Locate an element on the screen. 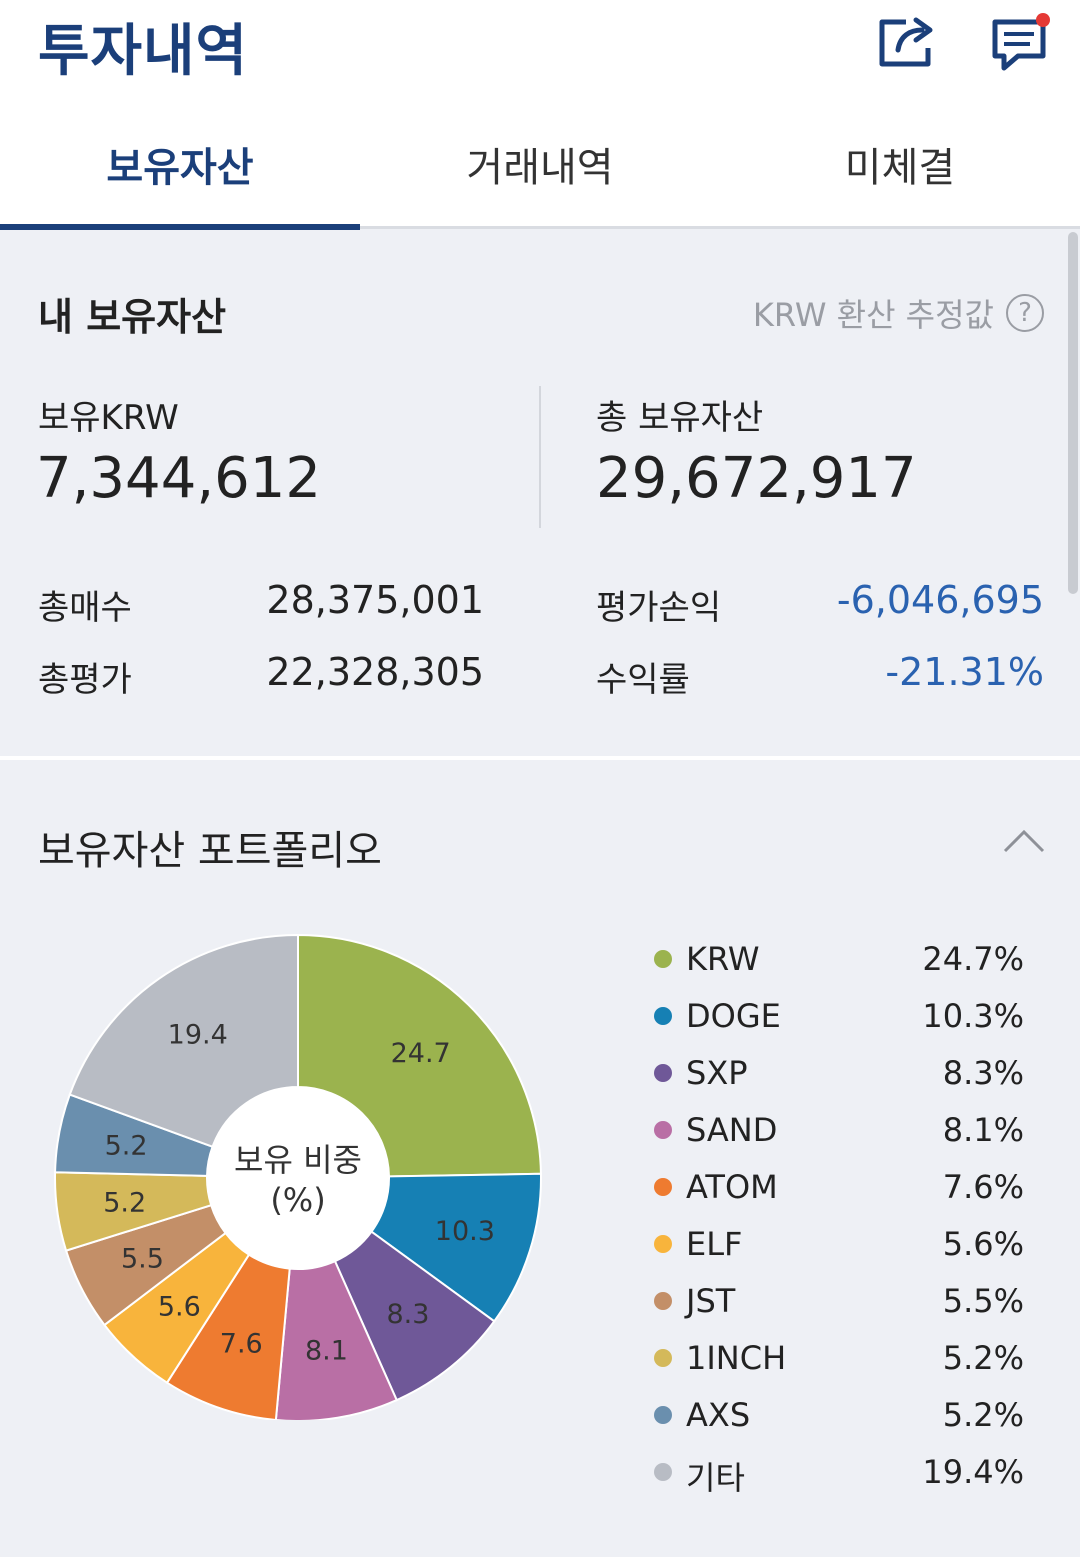 The width and height of the screenshot is (1080, 1557). legend-item: AXS 5.2% is located at coordinates (840, 1414).